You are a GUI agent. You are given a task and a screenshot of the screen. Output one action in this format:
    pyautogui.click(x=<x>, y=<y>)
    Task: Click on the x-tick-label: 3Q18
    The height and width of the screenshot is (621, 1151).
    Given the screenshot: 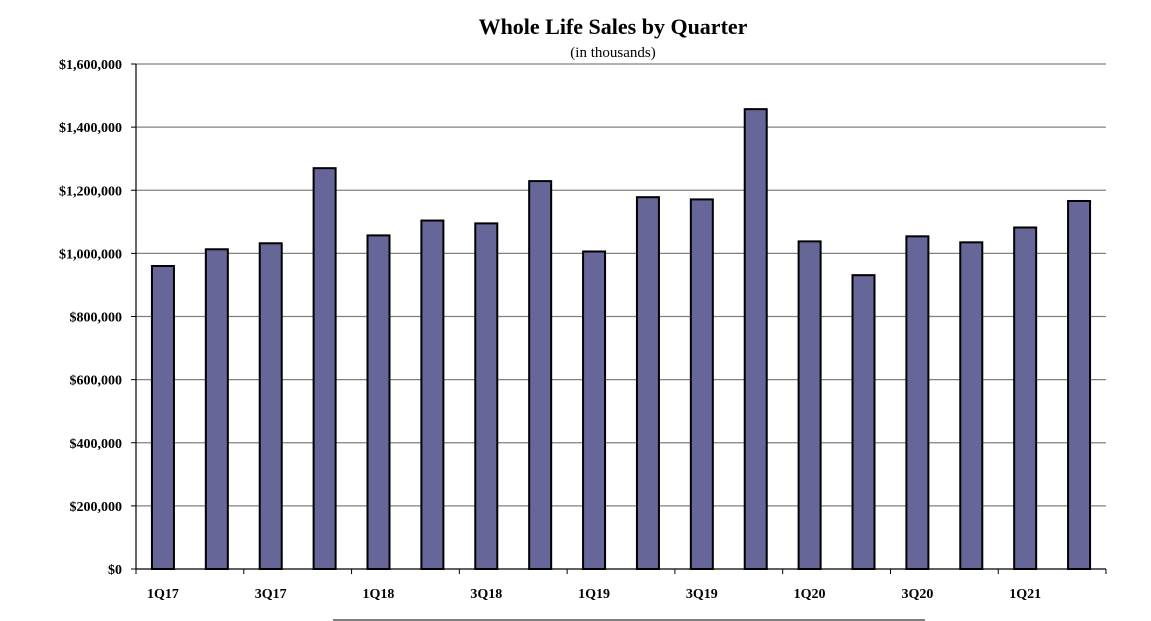 What is the action you would take?
    pyautogui.click(x=486, y=594)
    